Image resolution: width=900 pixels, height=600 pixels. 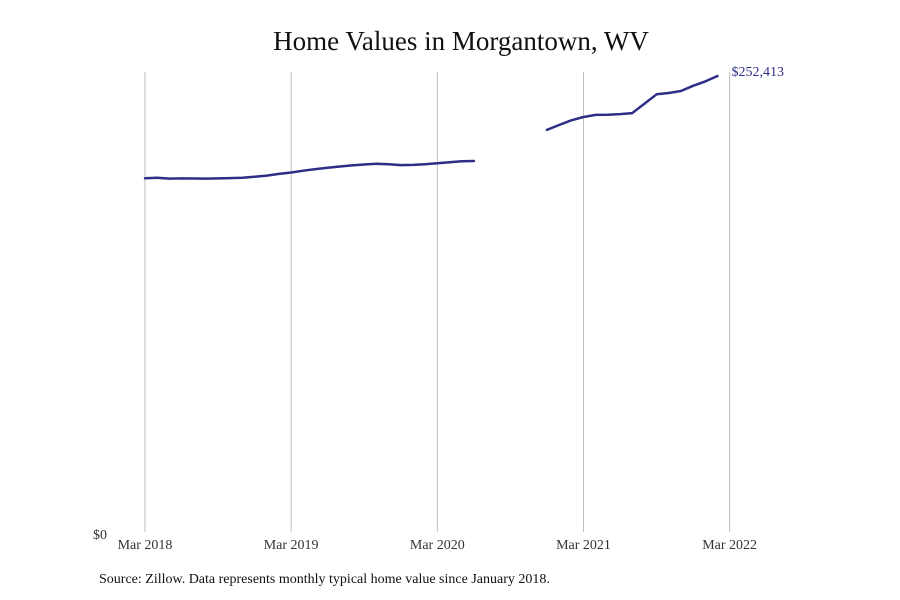 What do you see at coordinates (145, 545) in the screenshot?
I see `x-tick-label: Mar 2018` at bounding box center [145, 545].